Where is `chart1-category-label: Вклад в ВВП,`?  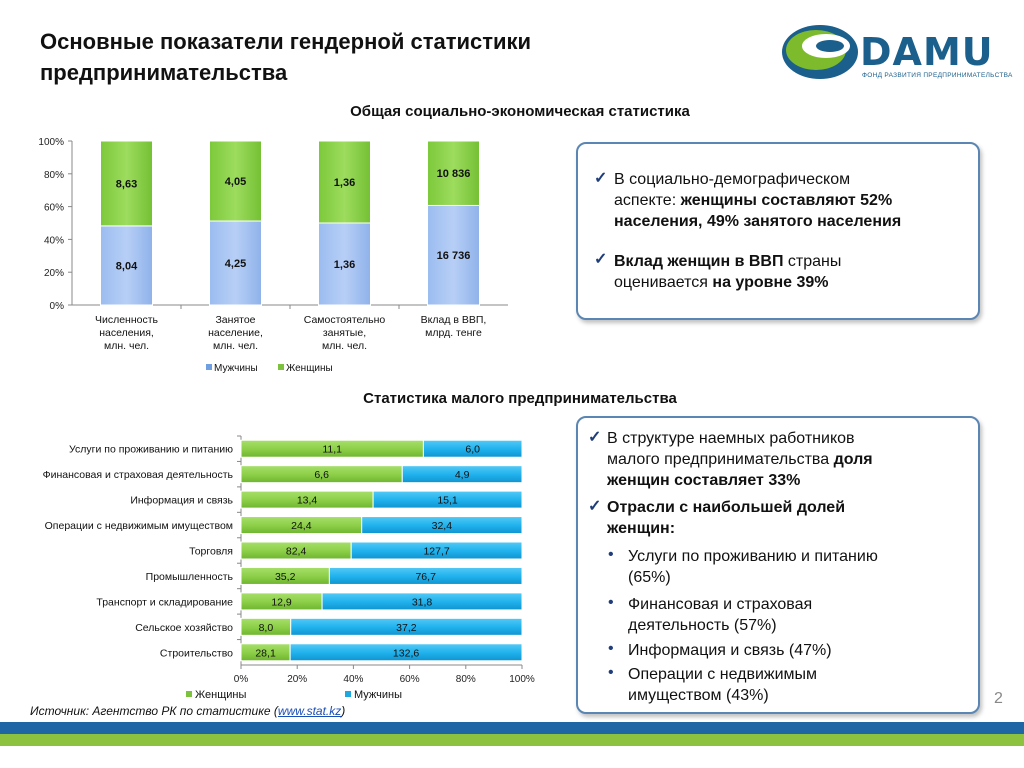 chart1-category-label: Вклад в ВВП, is located at coordinates (454, 320).